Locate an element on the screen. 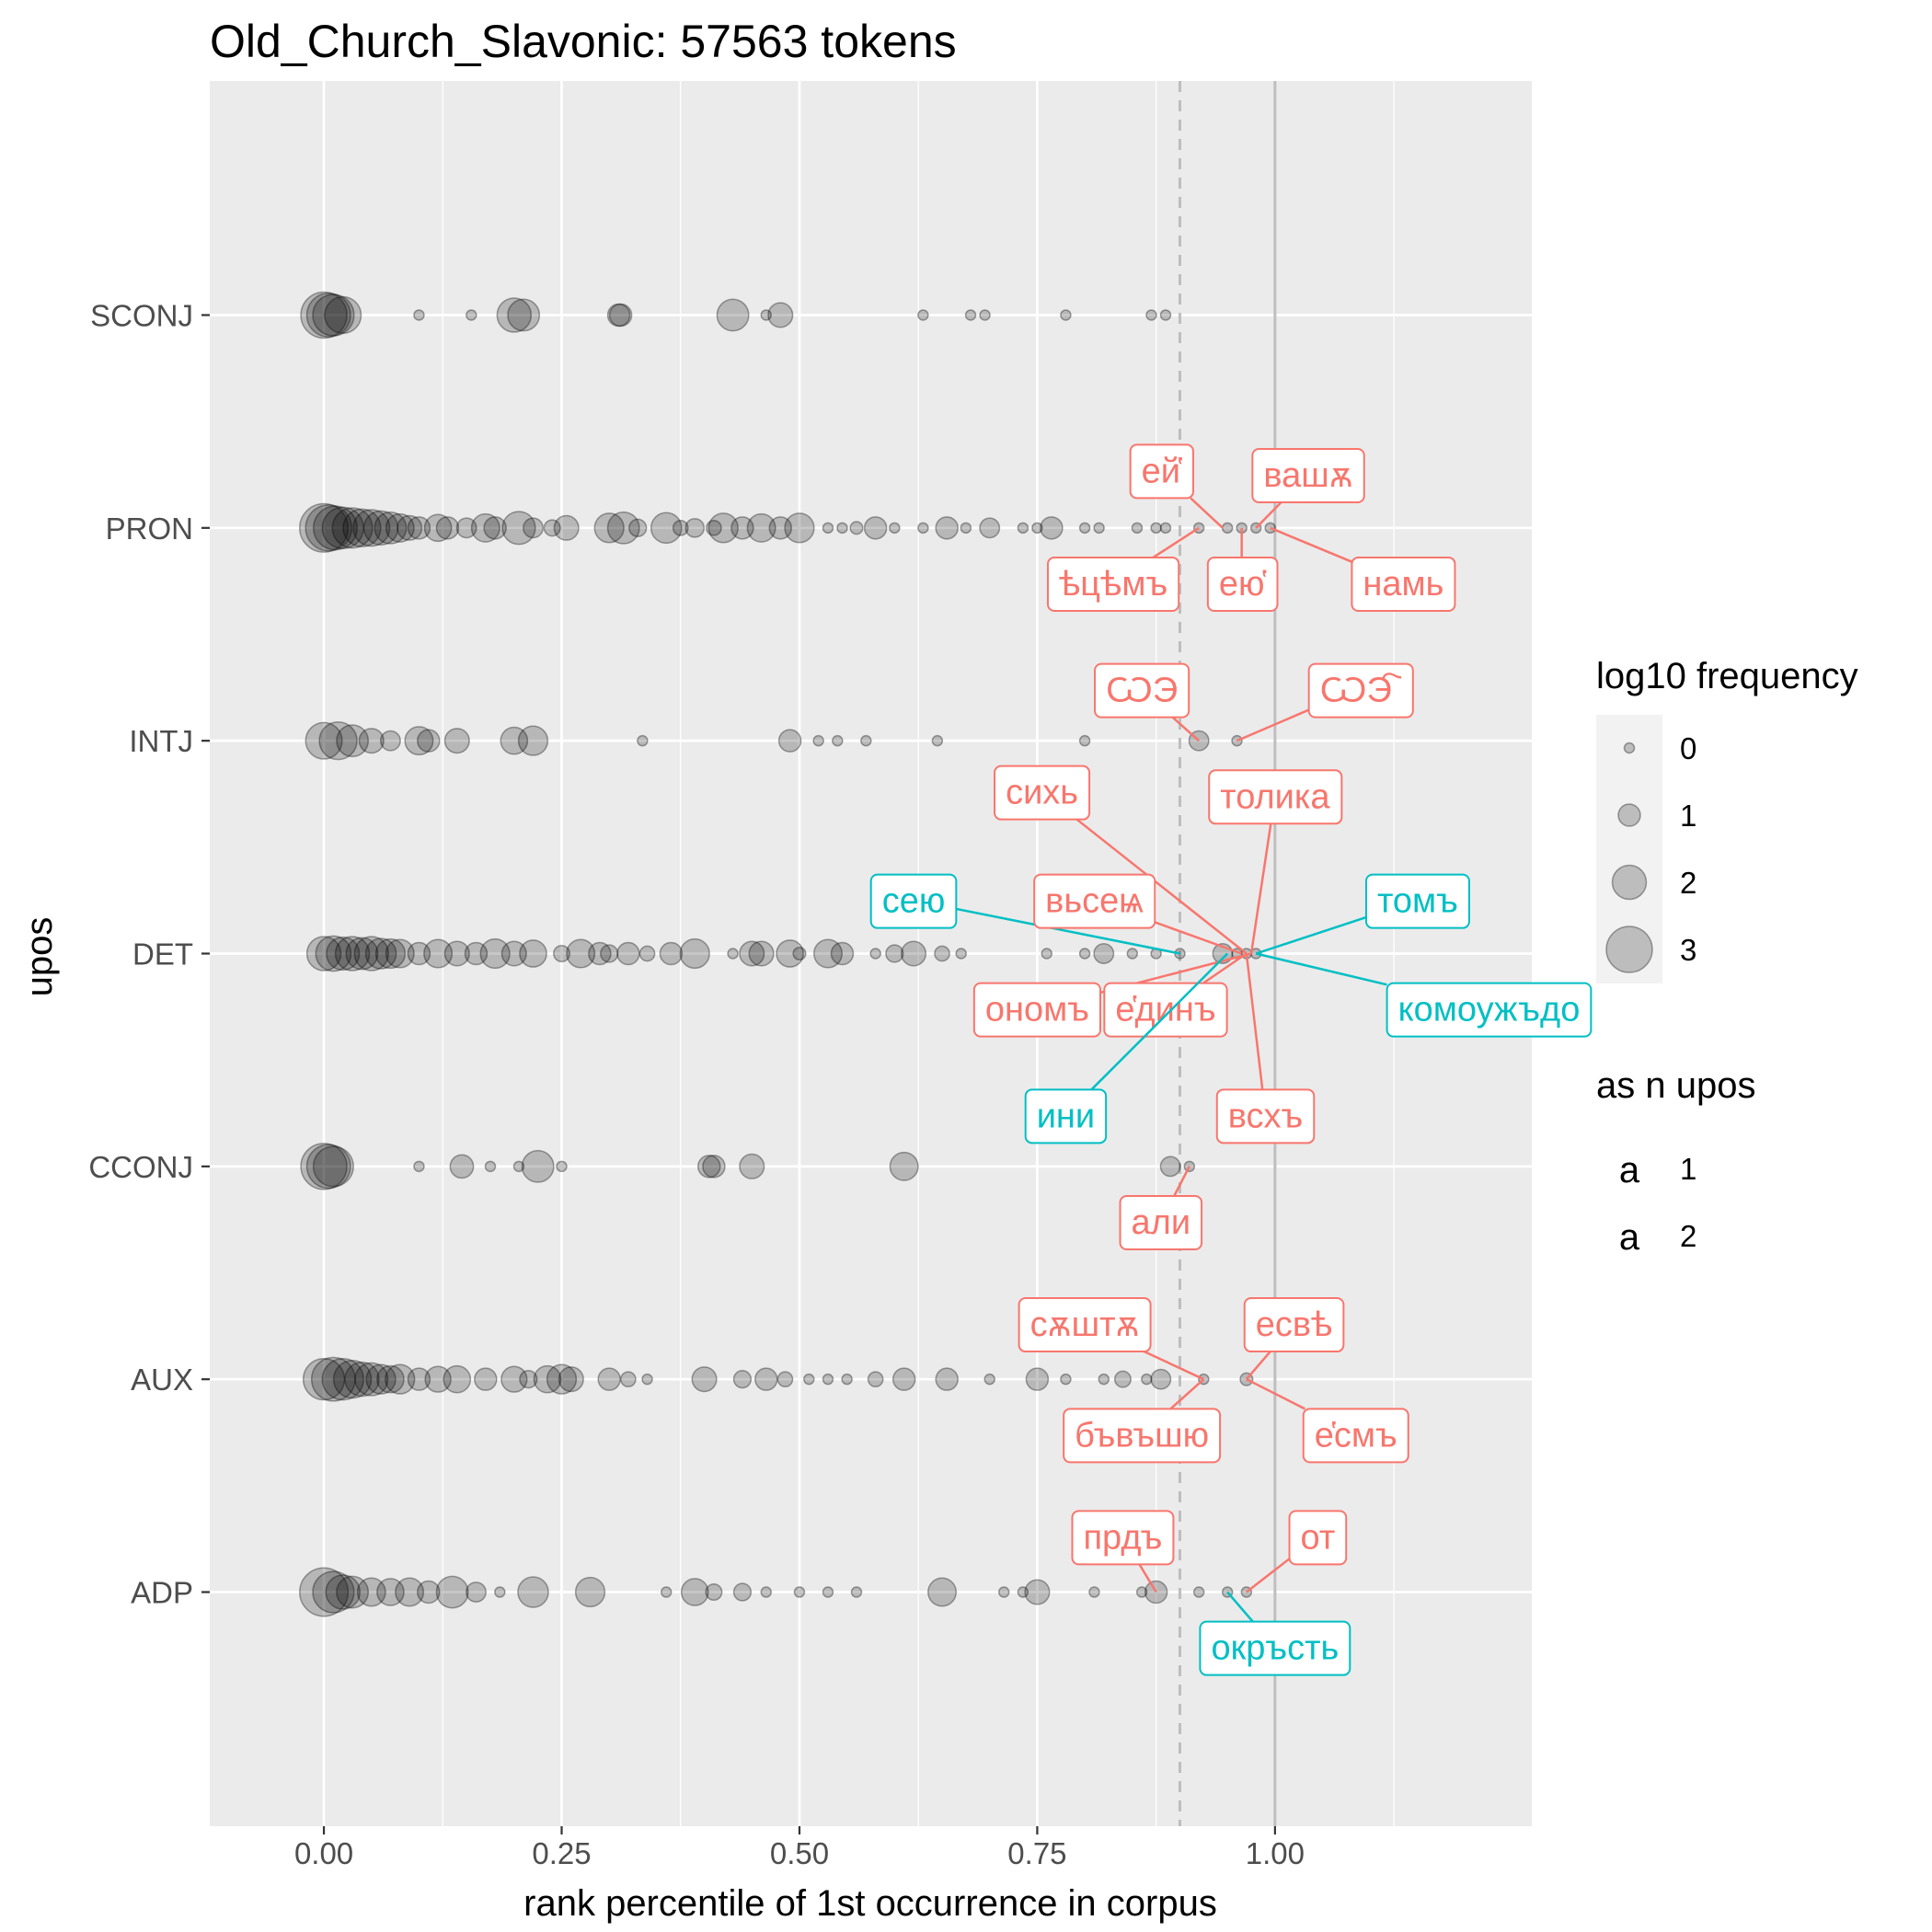 The height and width of the screenshot is (1932, 1932). text-label-text: намь is located at coordinates (1403, 584).